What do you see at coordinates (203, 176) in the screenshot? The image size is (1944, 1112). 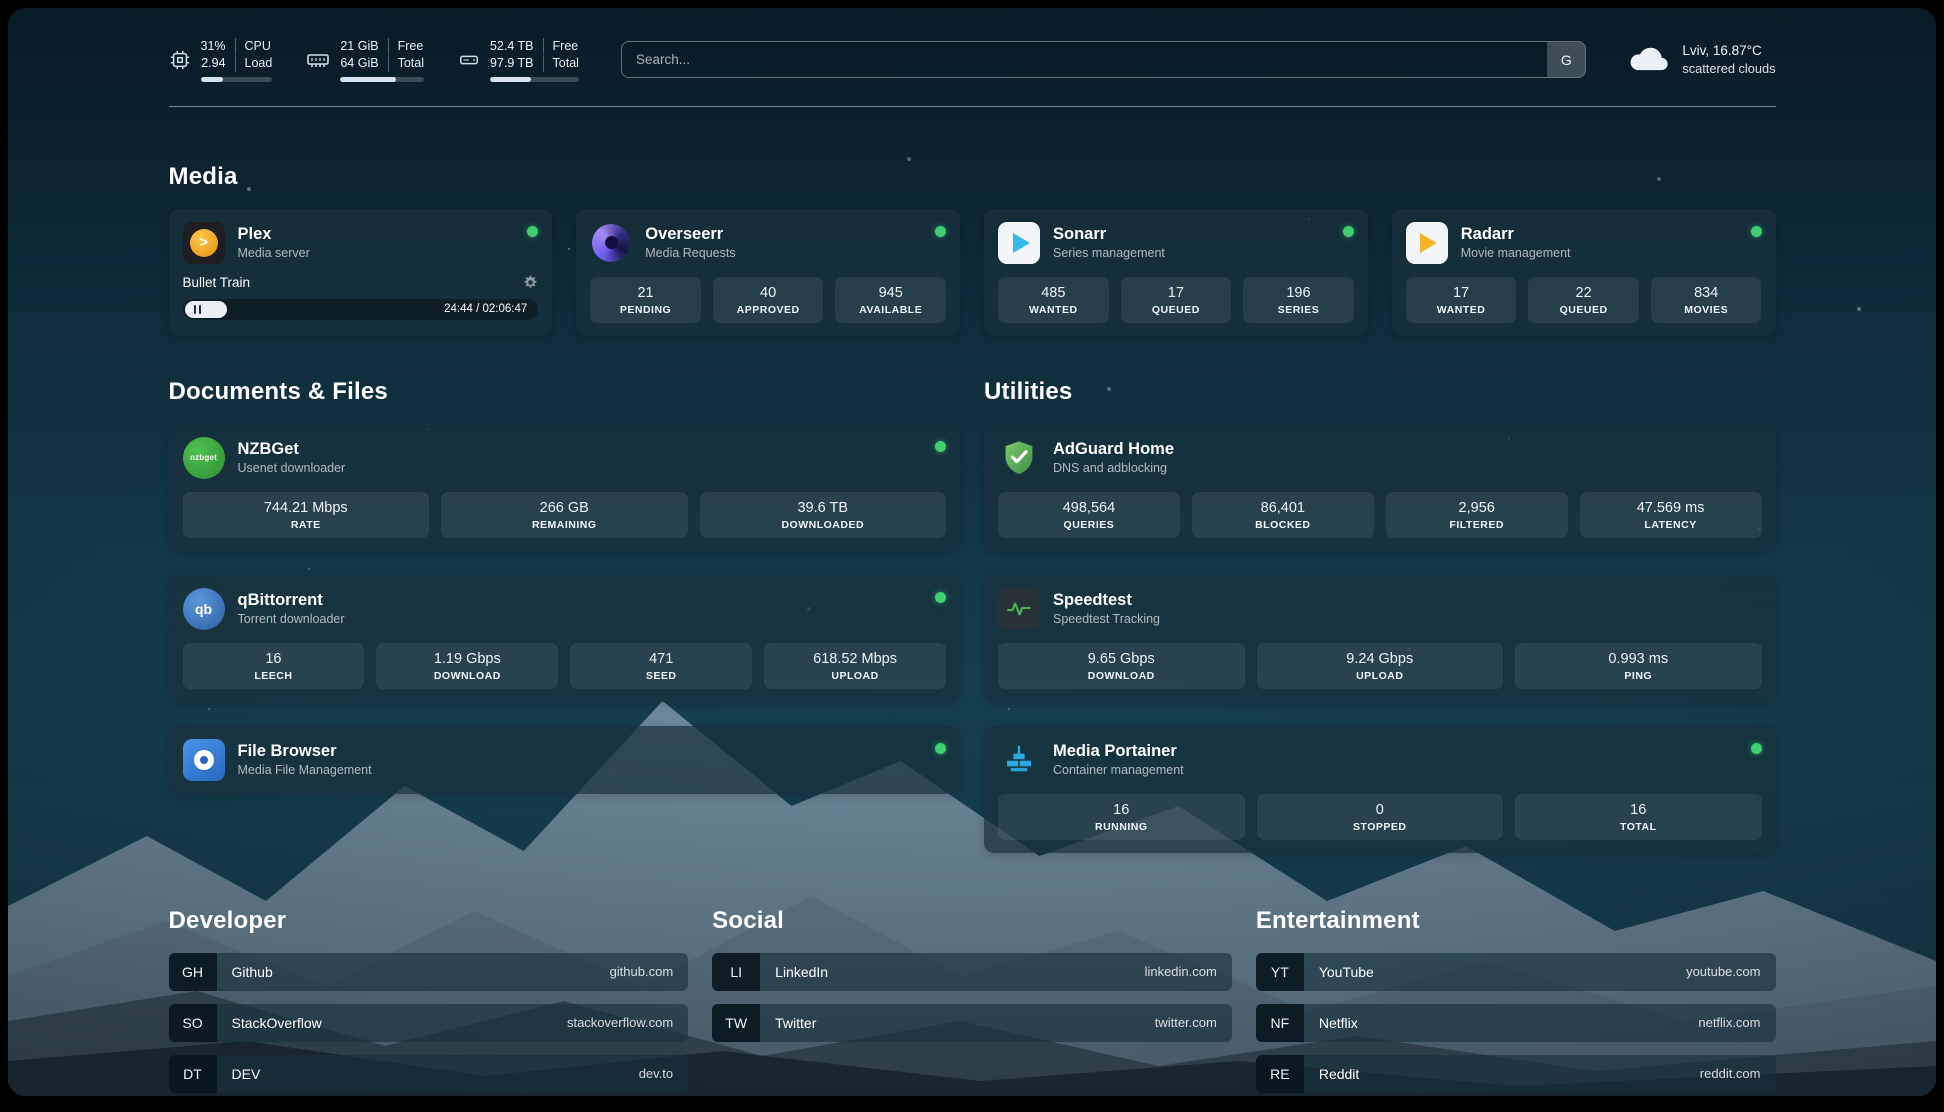 I see `media-section-title: Media` at bounding box center [203, 176].